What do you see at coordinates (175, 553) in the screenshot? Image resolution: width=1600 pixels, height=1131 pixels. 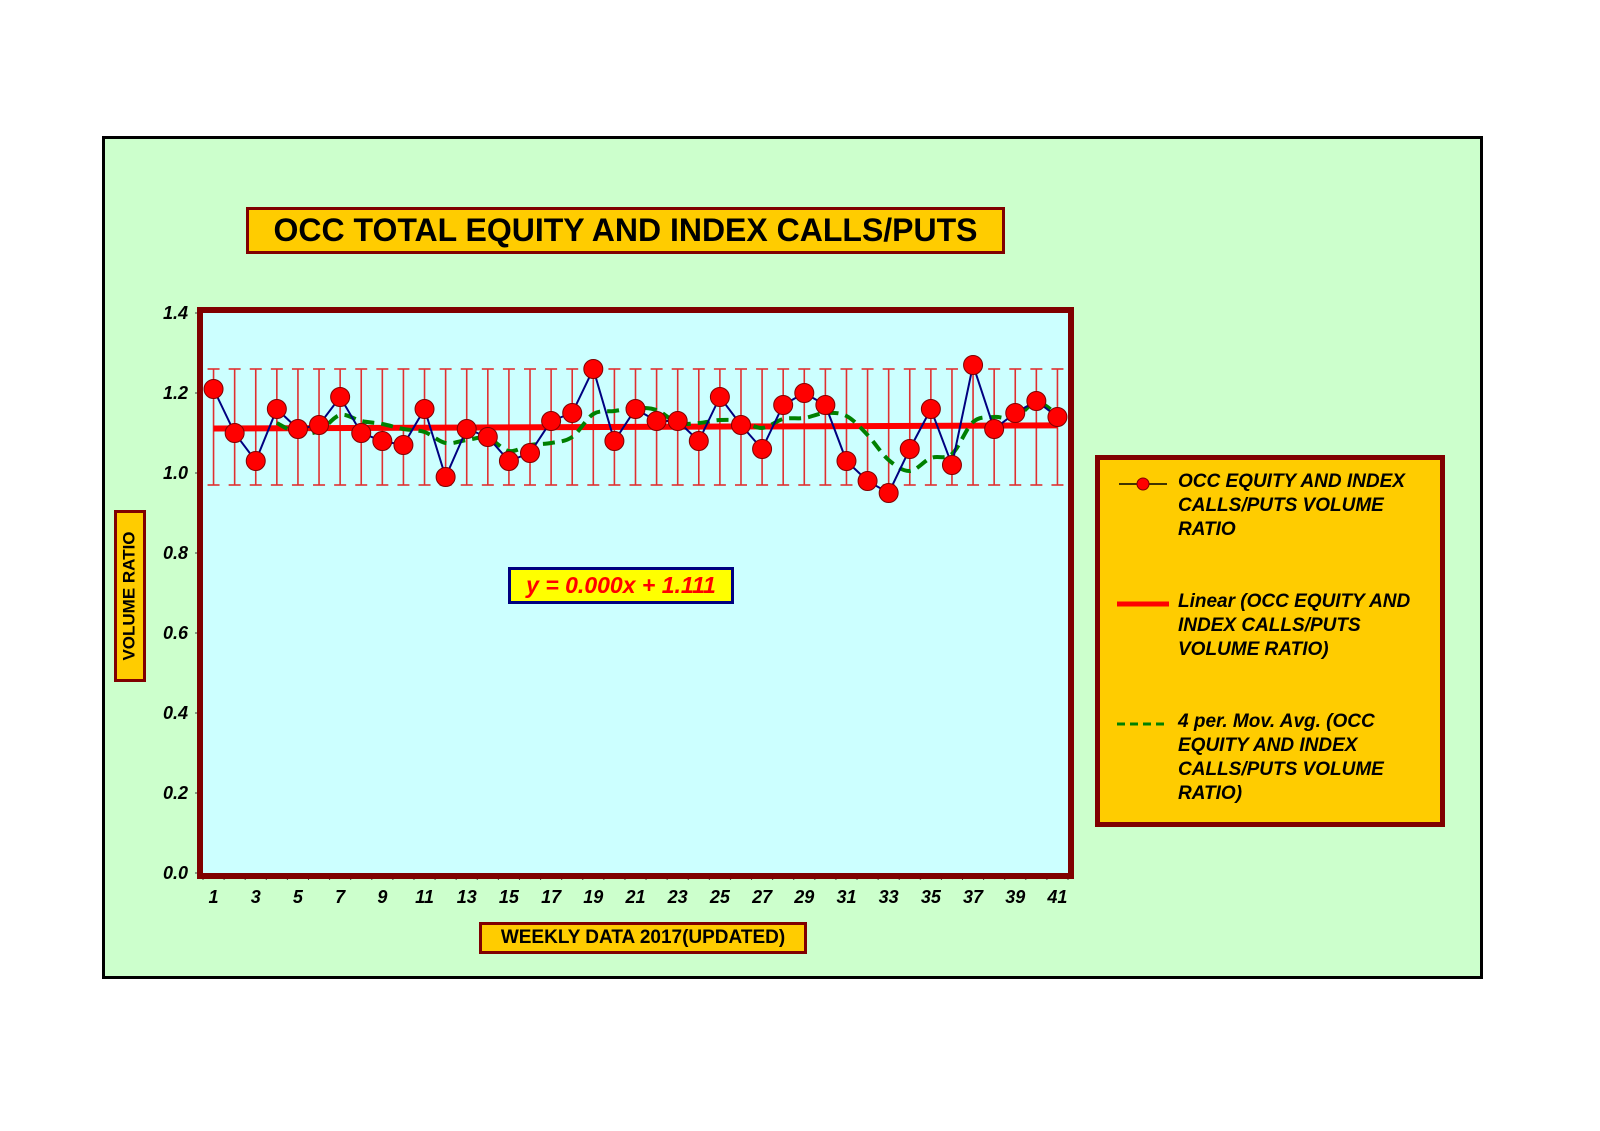 I see `y-tick-label: 0.8` at bounding box center [175, 553].